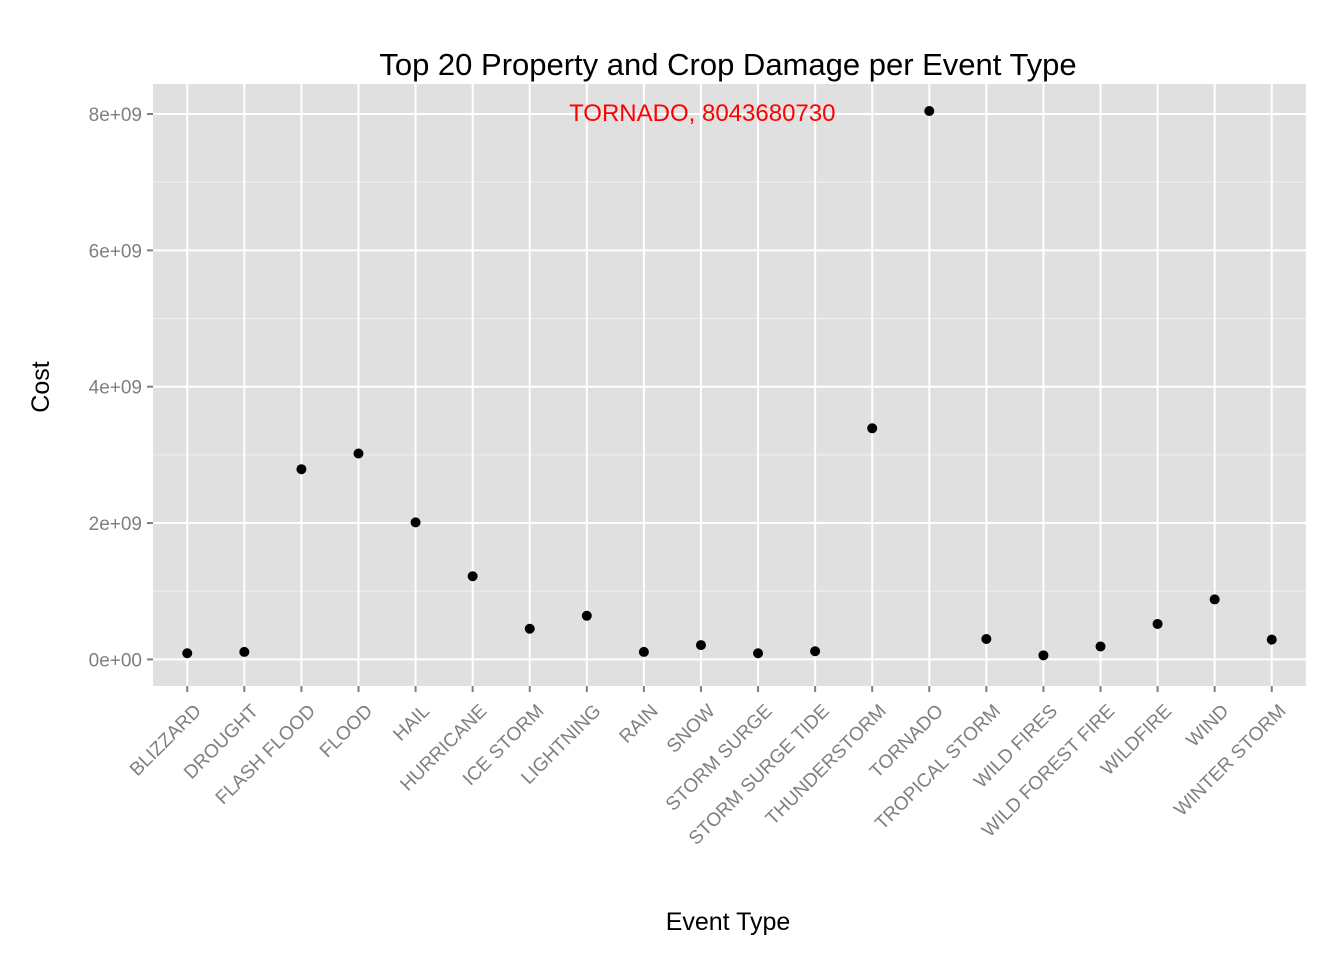 This screenshot has width=1344, height=965. Describe the element at coordinates (639, 724) in the screenshot. I see `x-tick-label: RAIN` at that location.